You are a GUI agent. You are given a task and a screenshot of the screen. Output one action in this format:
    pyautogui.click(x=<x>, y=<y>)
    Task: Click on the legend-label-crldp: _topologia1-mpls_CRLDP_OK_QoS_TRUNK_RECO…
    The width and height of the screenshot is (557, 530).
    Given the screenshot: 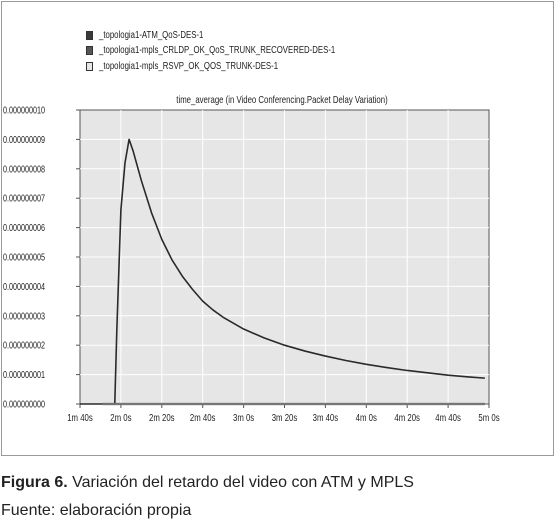 What is the action you would take?
    pyautogui.click(x=217, y=50)
    